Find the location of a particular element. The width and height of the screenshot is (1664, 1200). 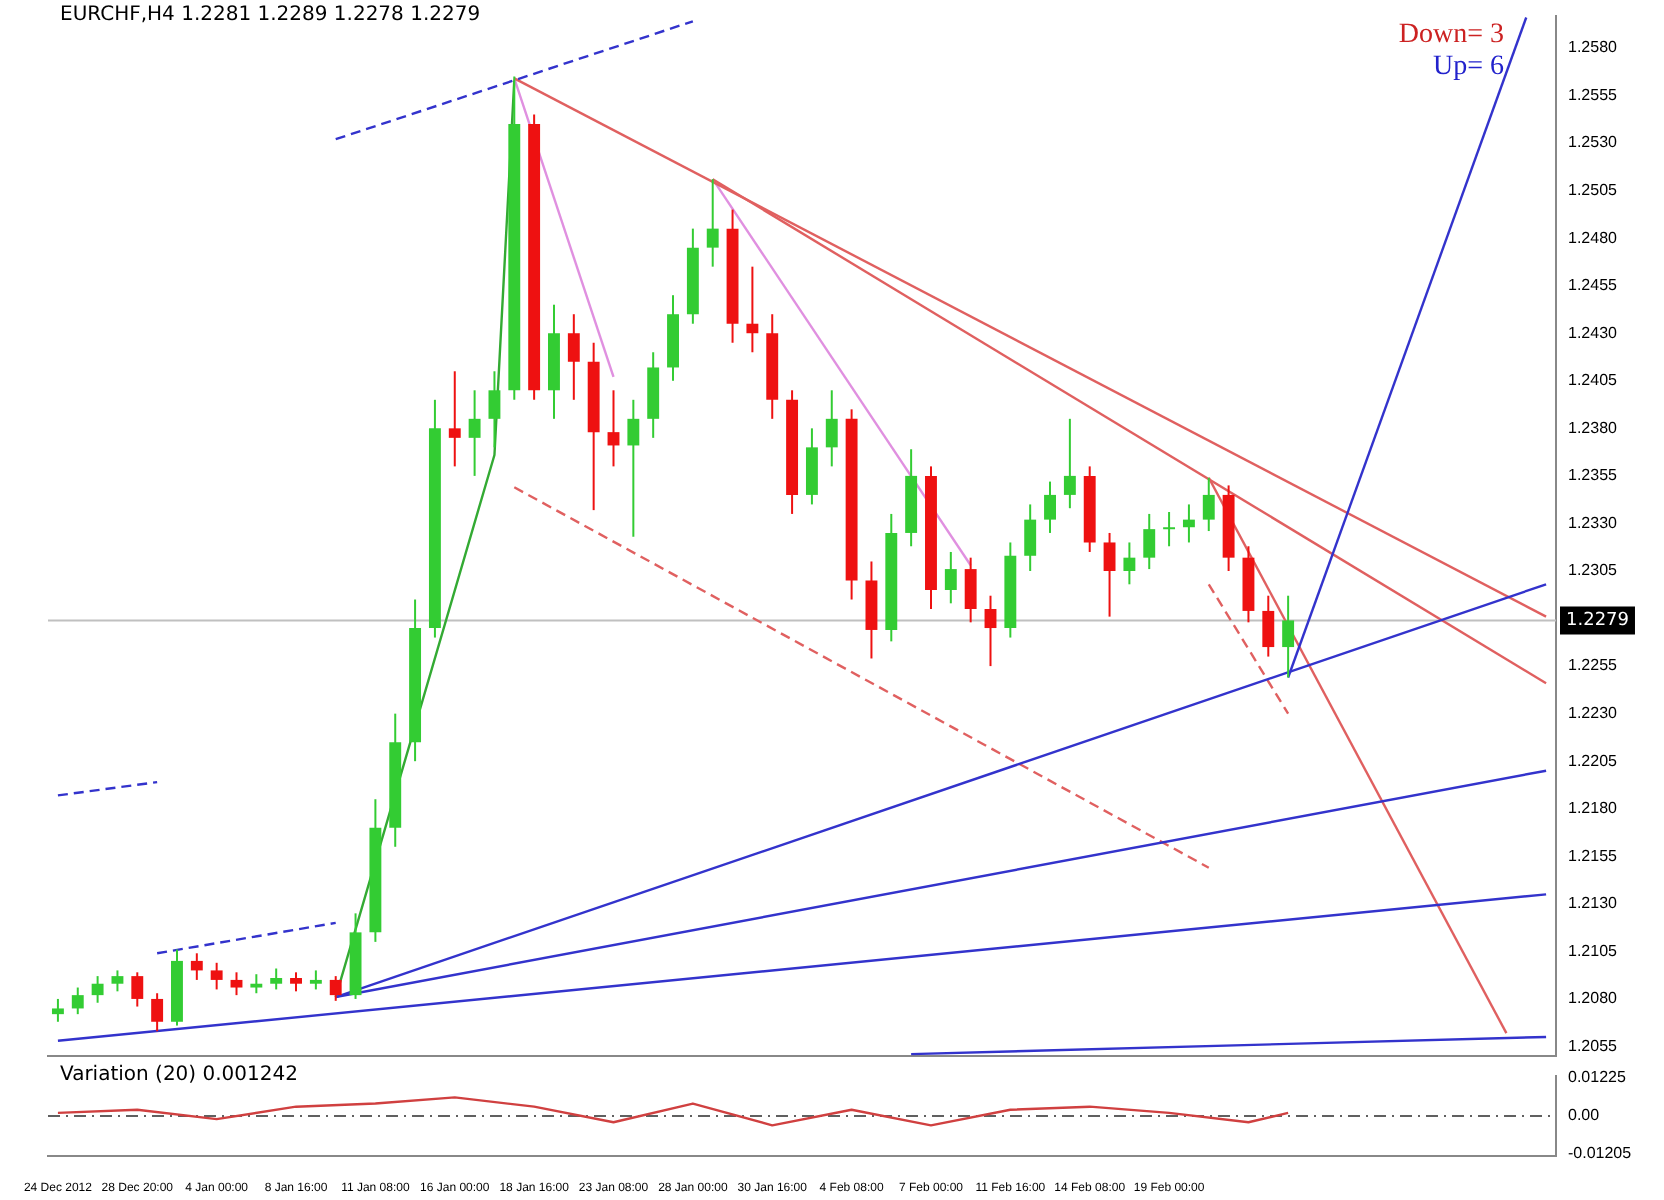

annotation: Up= 6 is located at coordinates (1468, 68).